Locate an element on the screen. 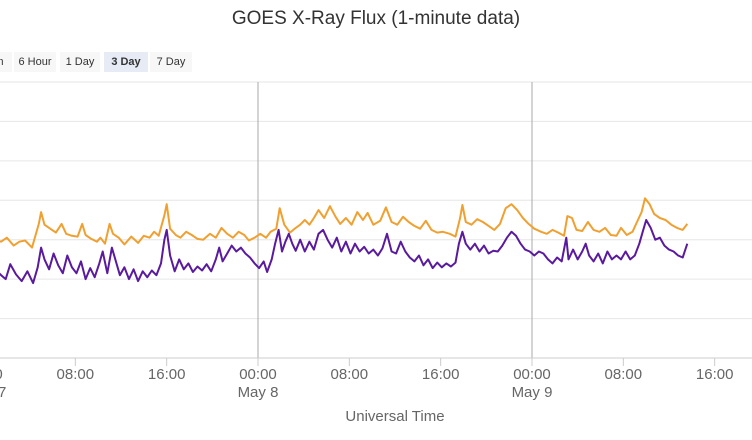 Image resolution: width=752 pixels, height=440 pixels. x-tick-date-label: May 8 is located at coordinates (258, 392).